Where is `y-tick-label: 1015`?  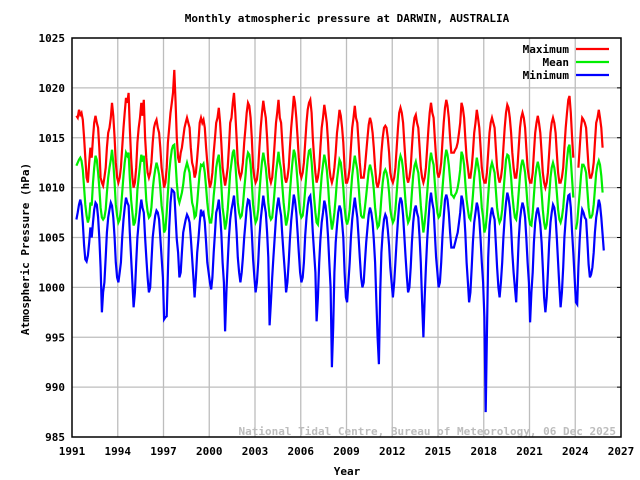
y-tick-label: 1015 is located at coordinates (52, 138).